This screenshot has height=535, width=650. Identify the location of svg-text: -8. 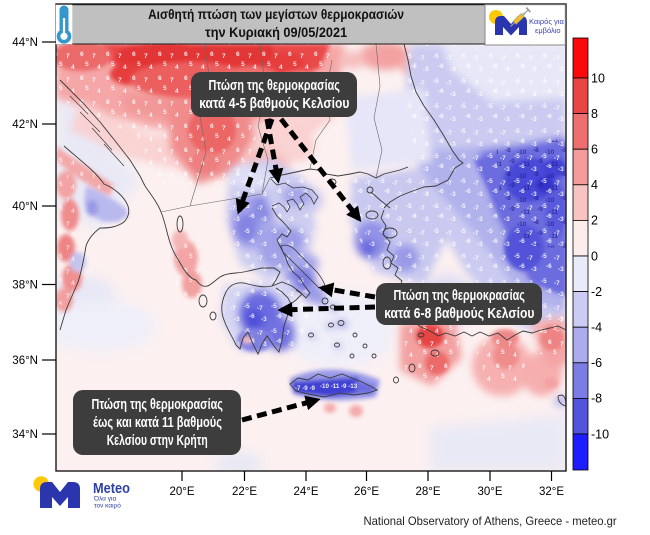
(596, 399).